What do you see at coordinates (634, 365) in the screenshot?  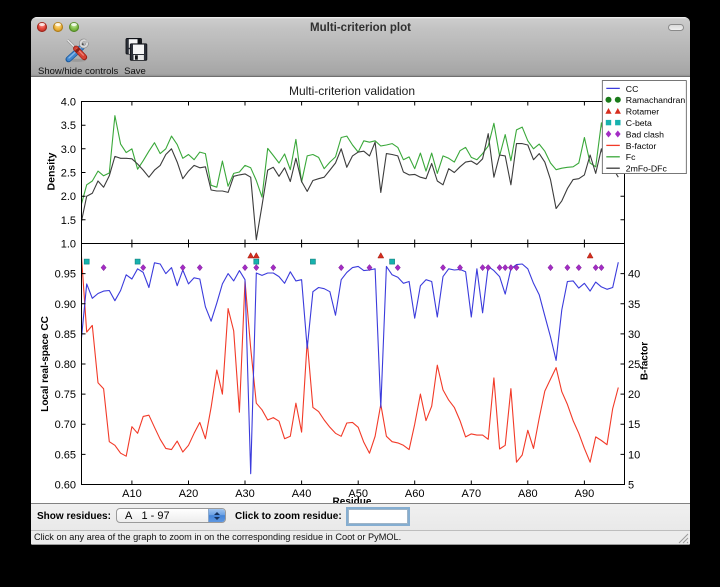 I see `svg-text: 25` at bounding box center [634, 365].